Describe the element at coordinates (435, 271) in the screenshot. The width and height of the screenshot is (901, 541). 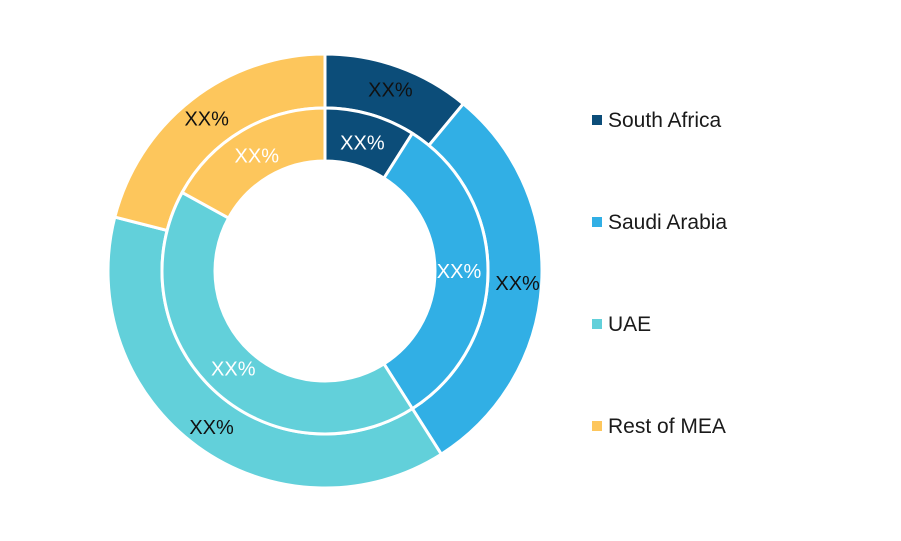
I see `ring-2-slice-saudi-arabia` at that location.